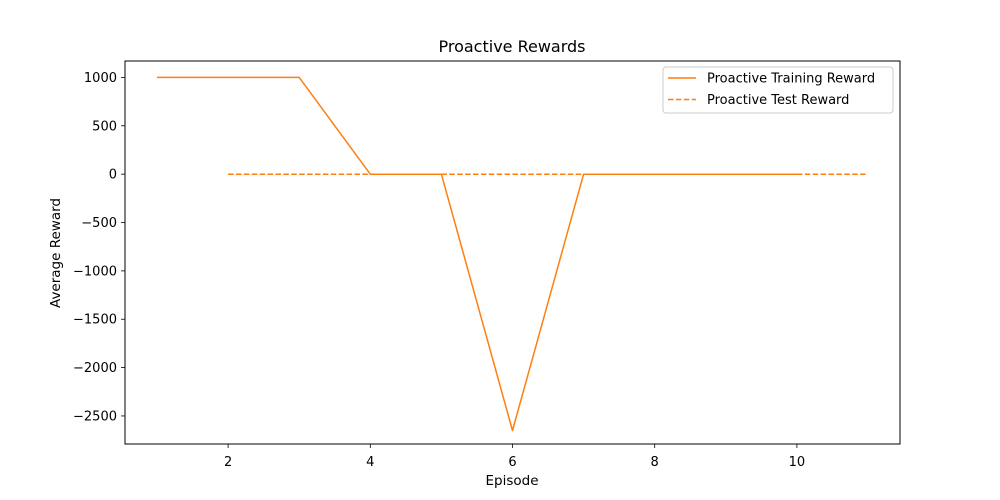 Image resolution: width=1000 pixels, height=500 pixels. Describe the element at coordinates (95, 368) in the screenshot. I see `y-tick-label: −2000` at that location.